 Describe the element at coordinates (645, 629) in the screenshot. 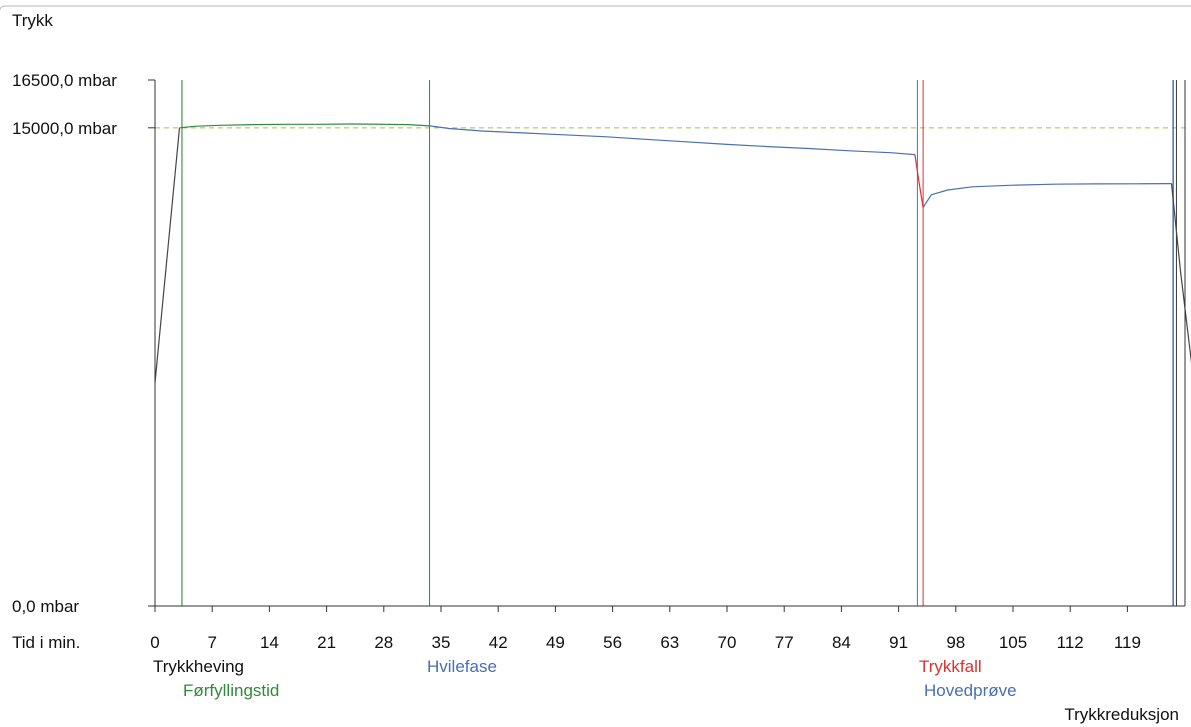

I see `x-axis-ticks: 0 7 14 21 28 35 42 49 56 63 70 77 84 91 98 105 112 119` at that location.